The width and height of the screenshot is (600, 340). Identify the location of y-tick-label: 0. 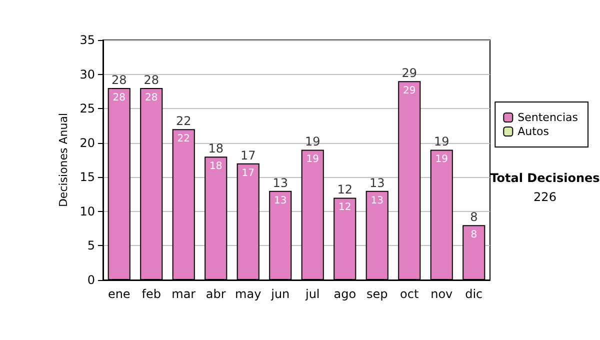
(91, 280).